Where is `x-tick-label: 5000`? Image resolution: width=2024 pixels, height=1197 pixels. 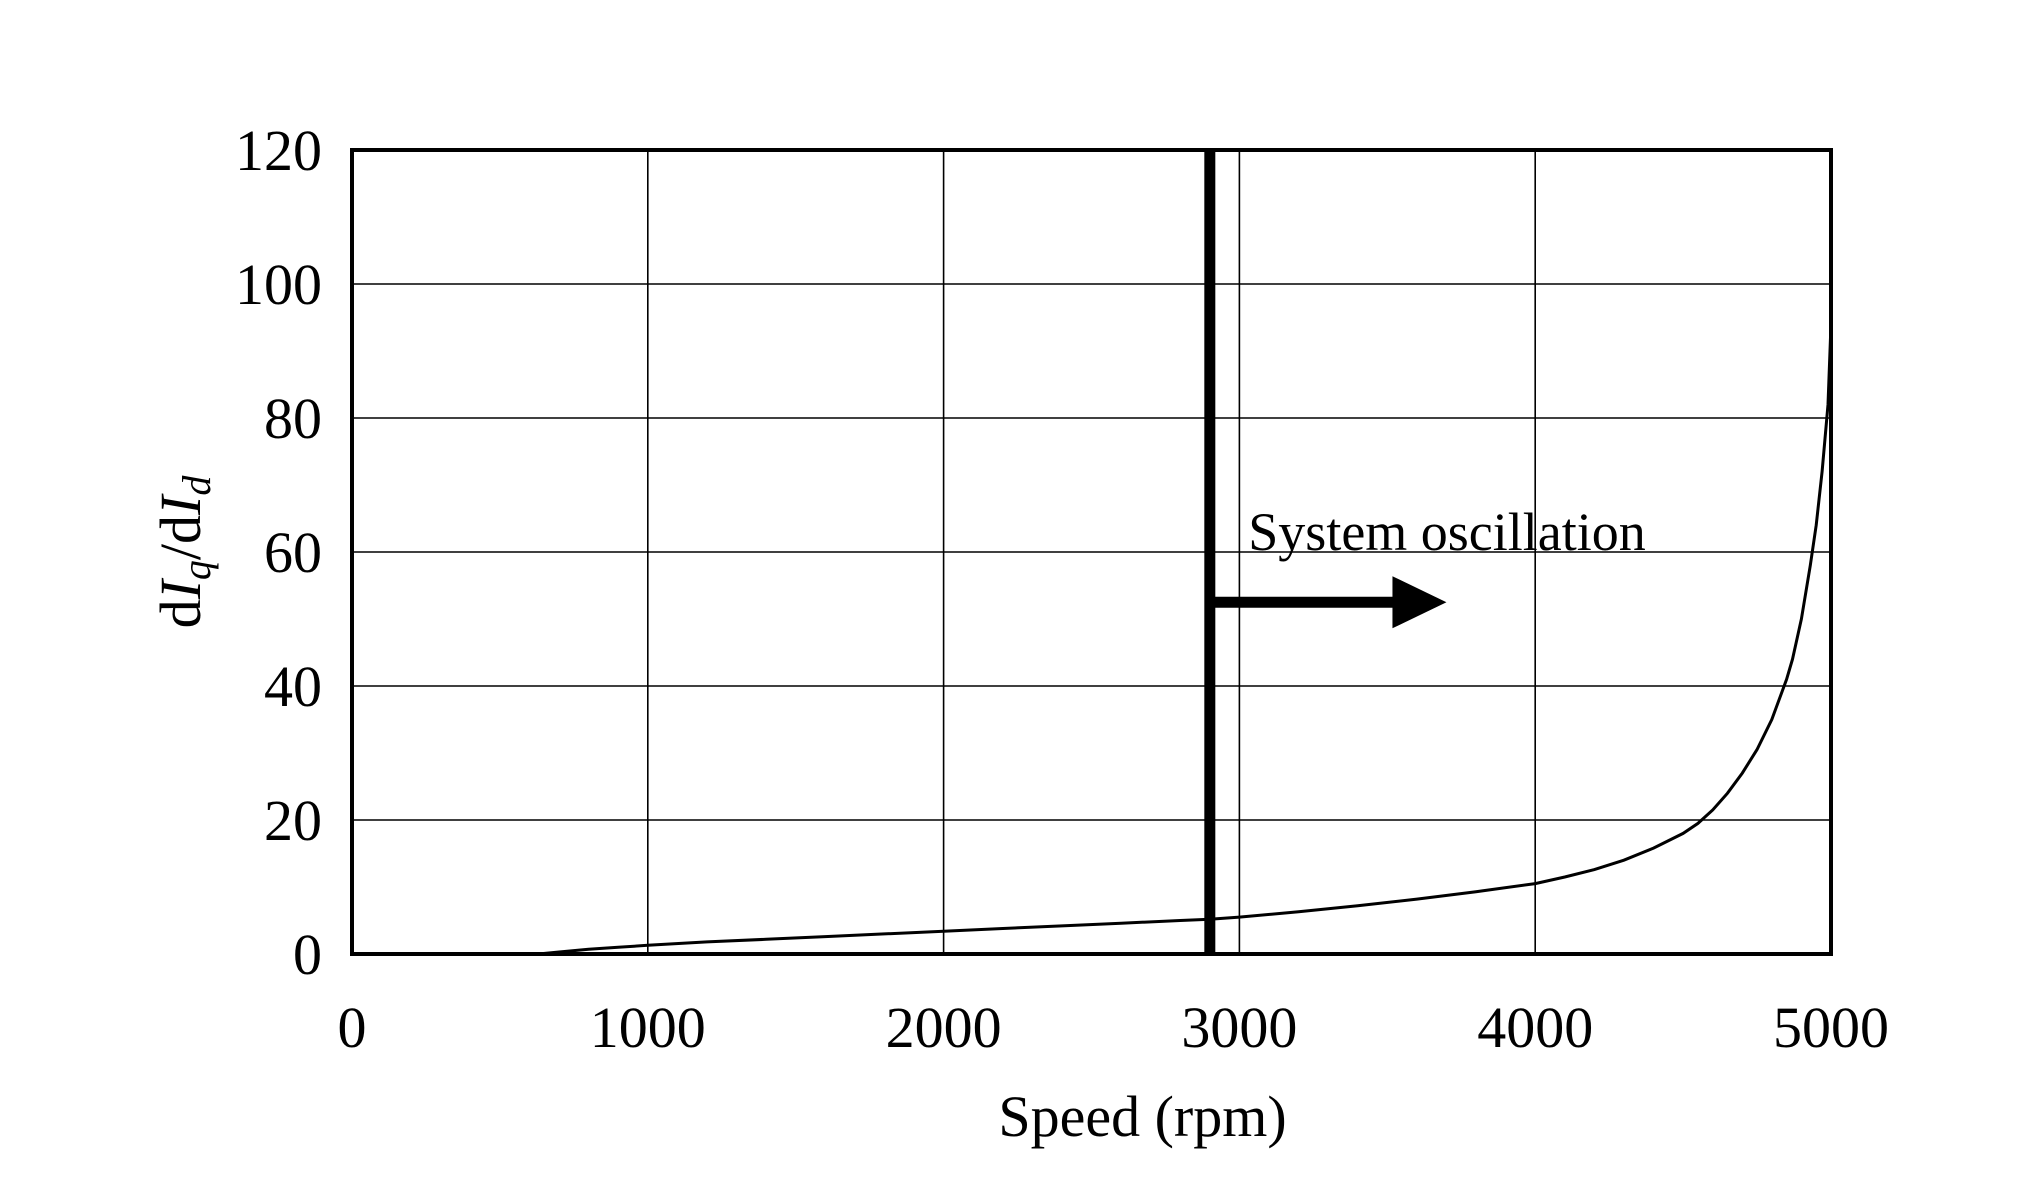
x-tick-label: 5000 is located at coordinates (1831, 1027).